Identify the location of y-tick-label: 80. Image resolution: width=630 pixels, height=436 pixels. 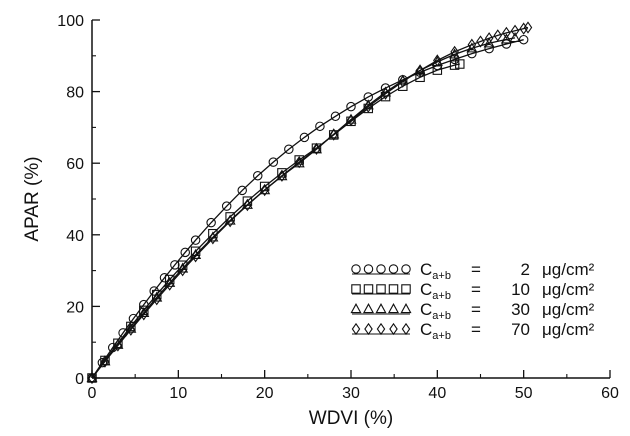
(75, 93).